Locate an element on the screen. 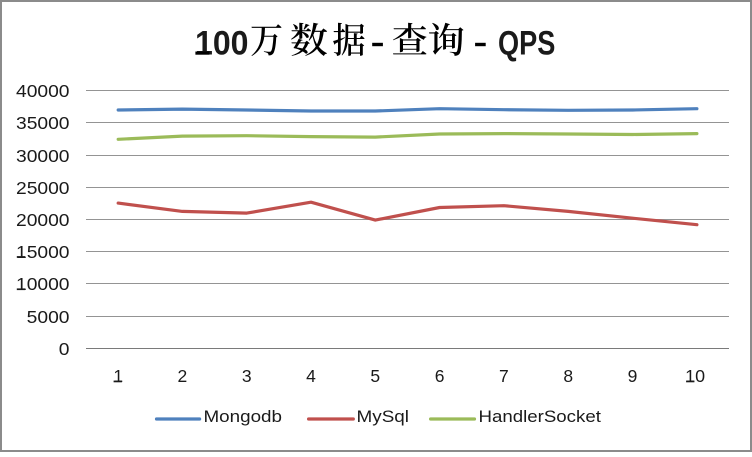 The width and height of the screenshot is (752, 457). svg-text: 8 is located at coordinates (568, 376).